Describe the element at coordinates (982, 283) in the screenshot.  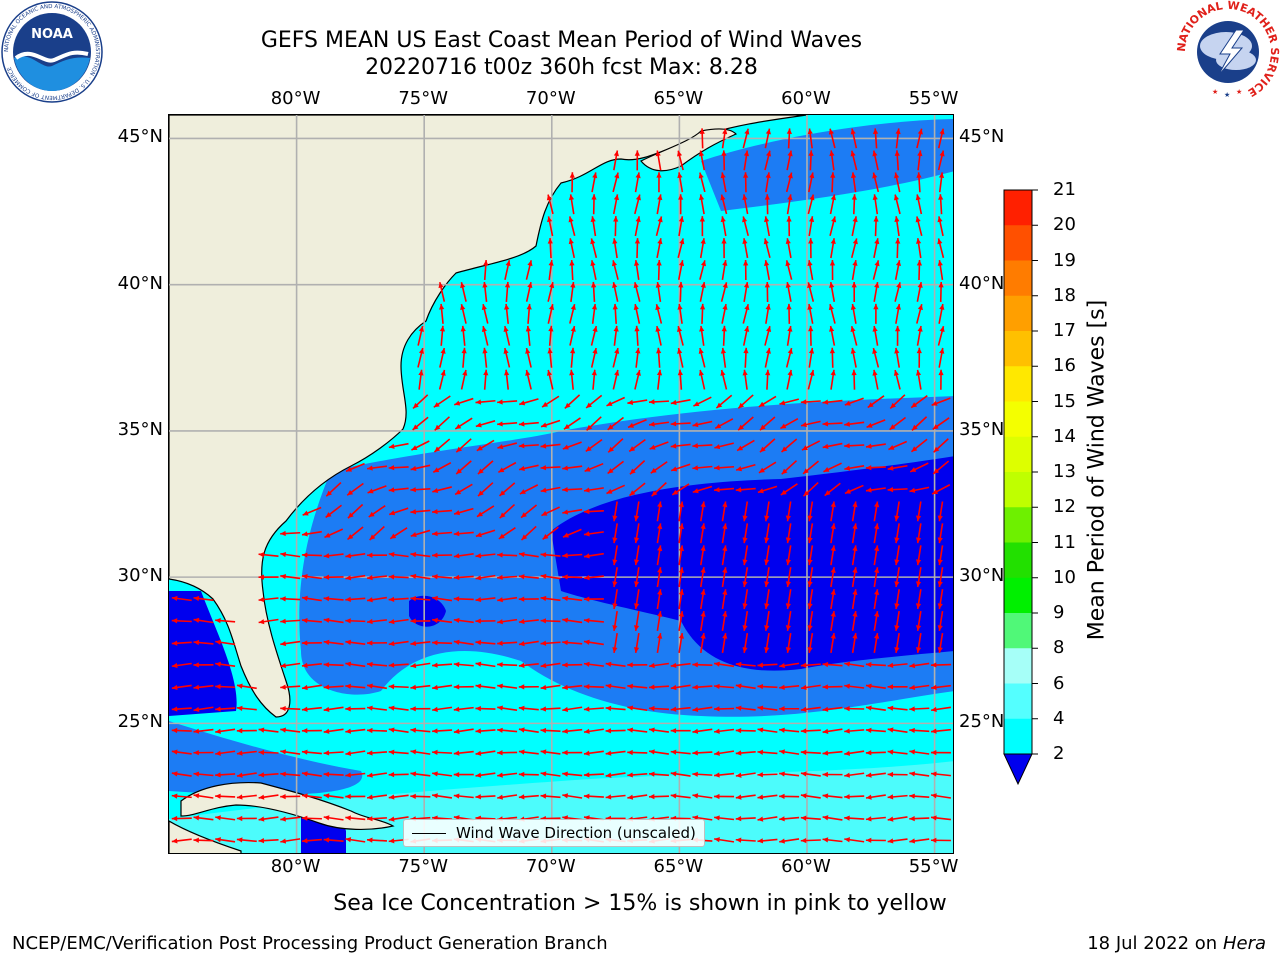
I see `lat-tick-right: 40°N` at that location.